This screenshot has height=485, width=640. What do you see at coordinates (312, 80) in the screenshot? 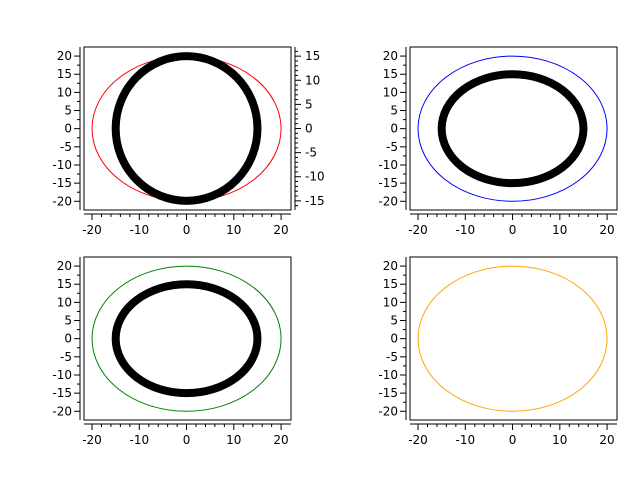
I see `y2-tick-label: 10` at bounding box center [312, 80].